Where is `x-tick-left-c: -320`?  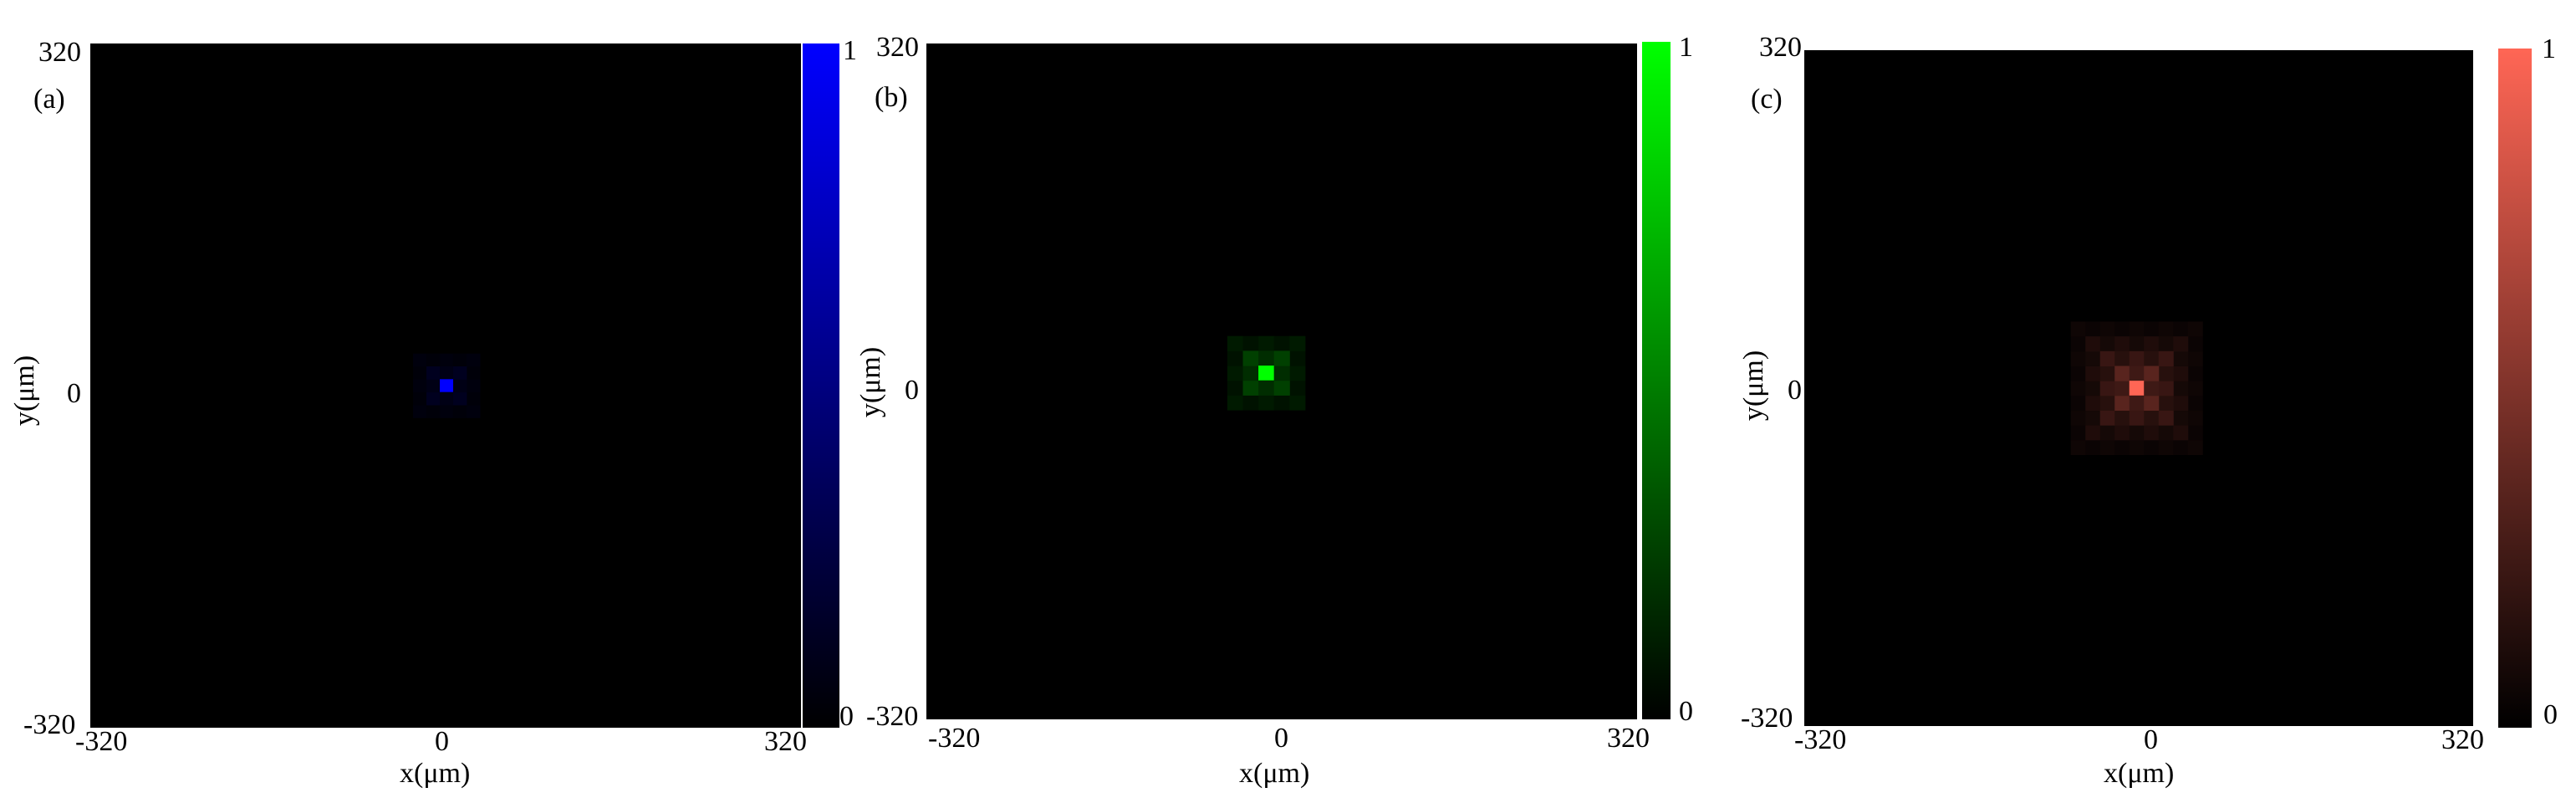
x-tick-left-c: -320 is located at coordinates (1821, 739).